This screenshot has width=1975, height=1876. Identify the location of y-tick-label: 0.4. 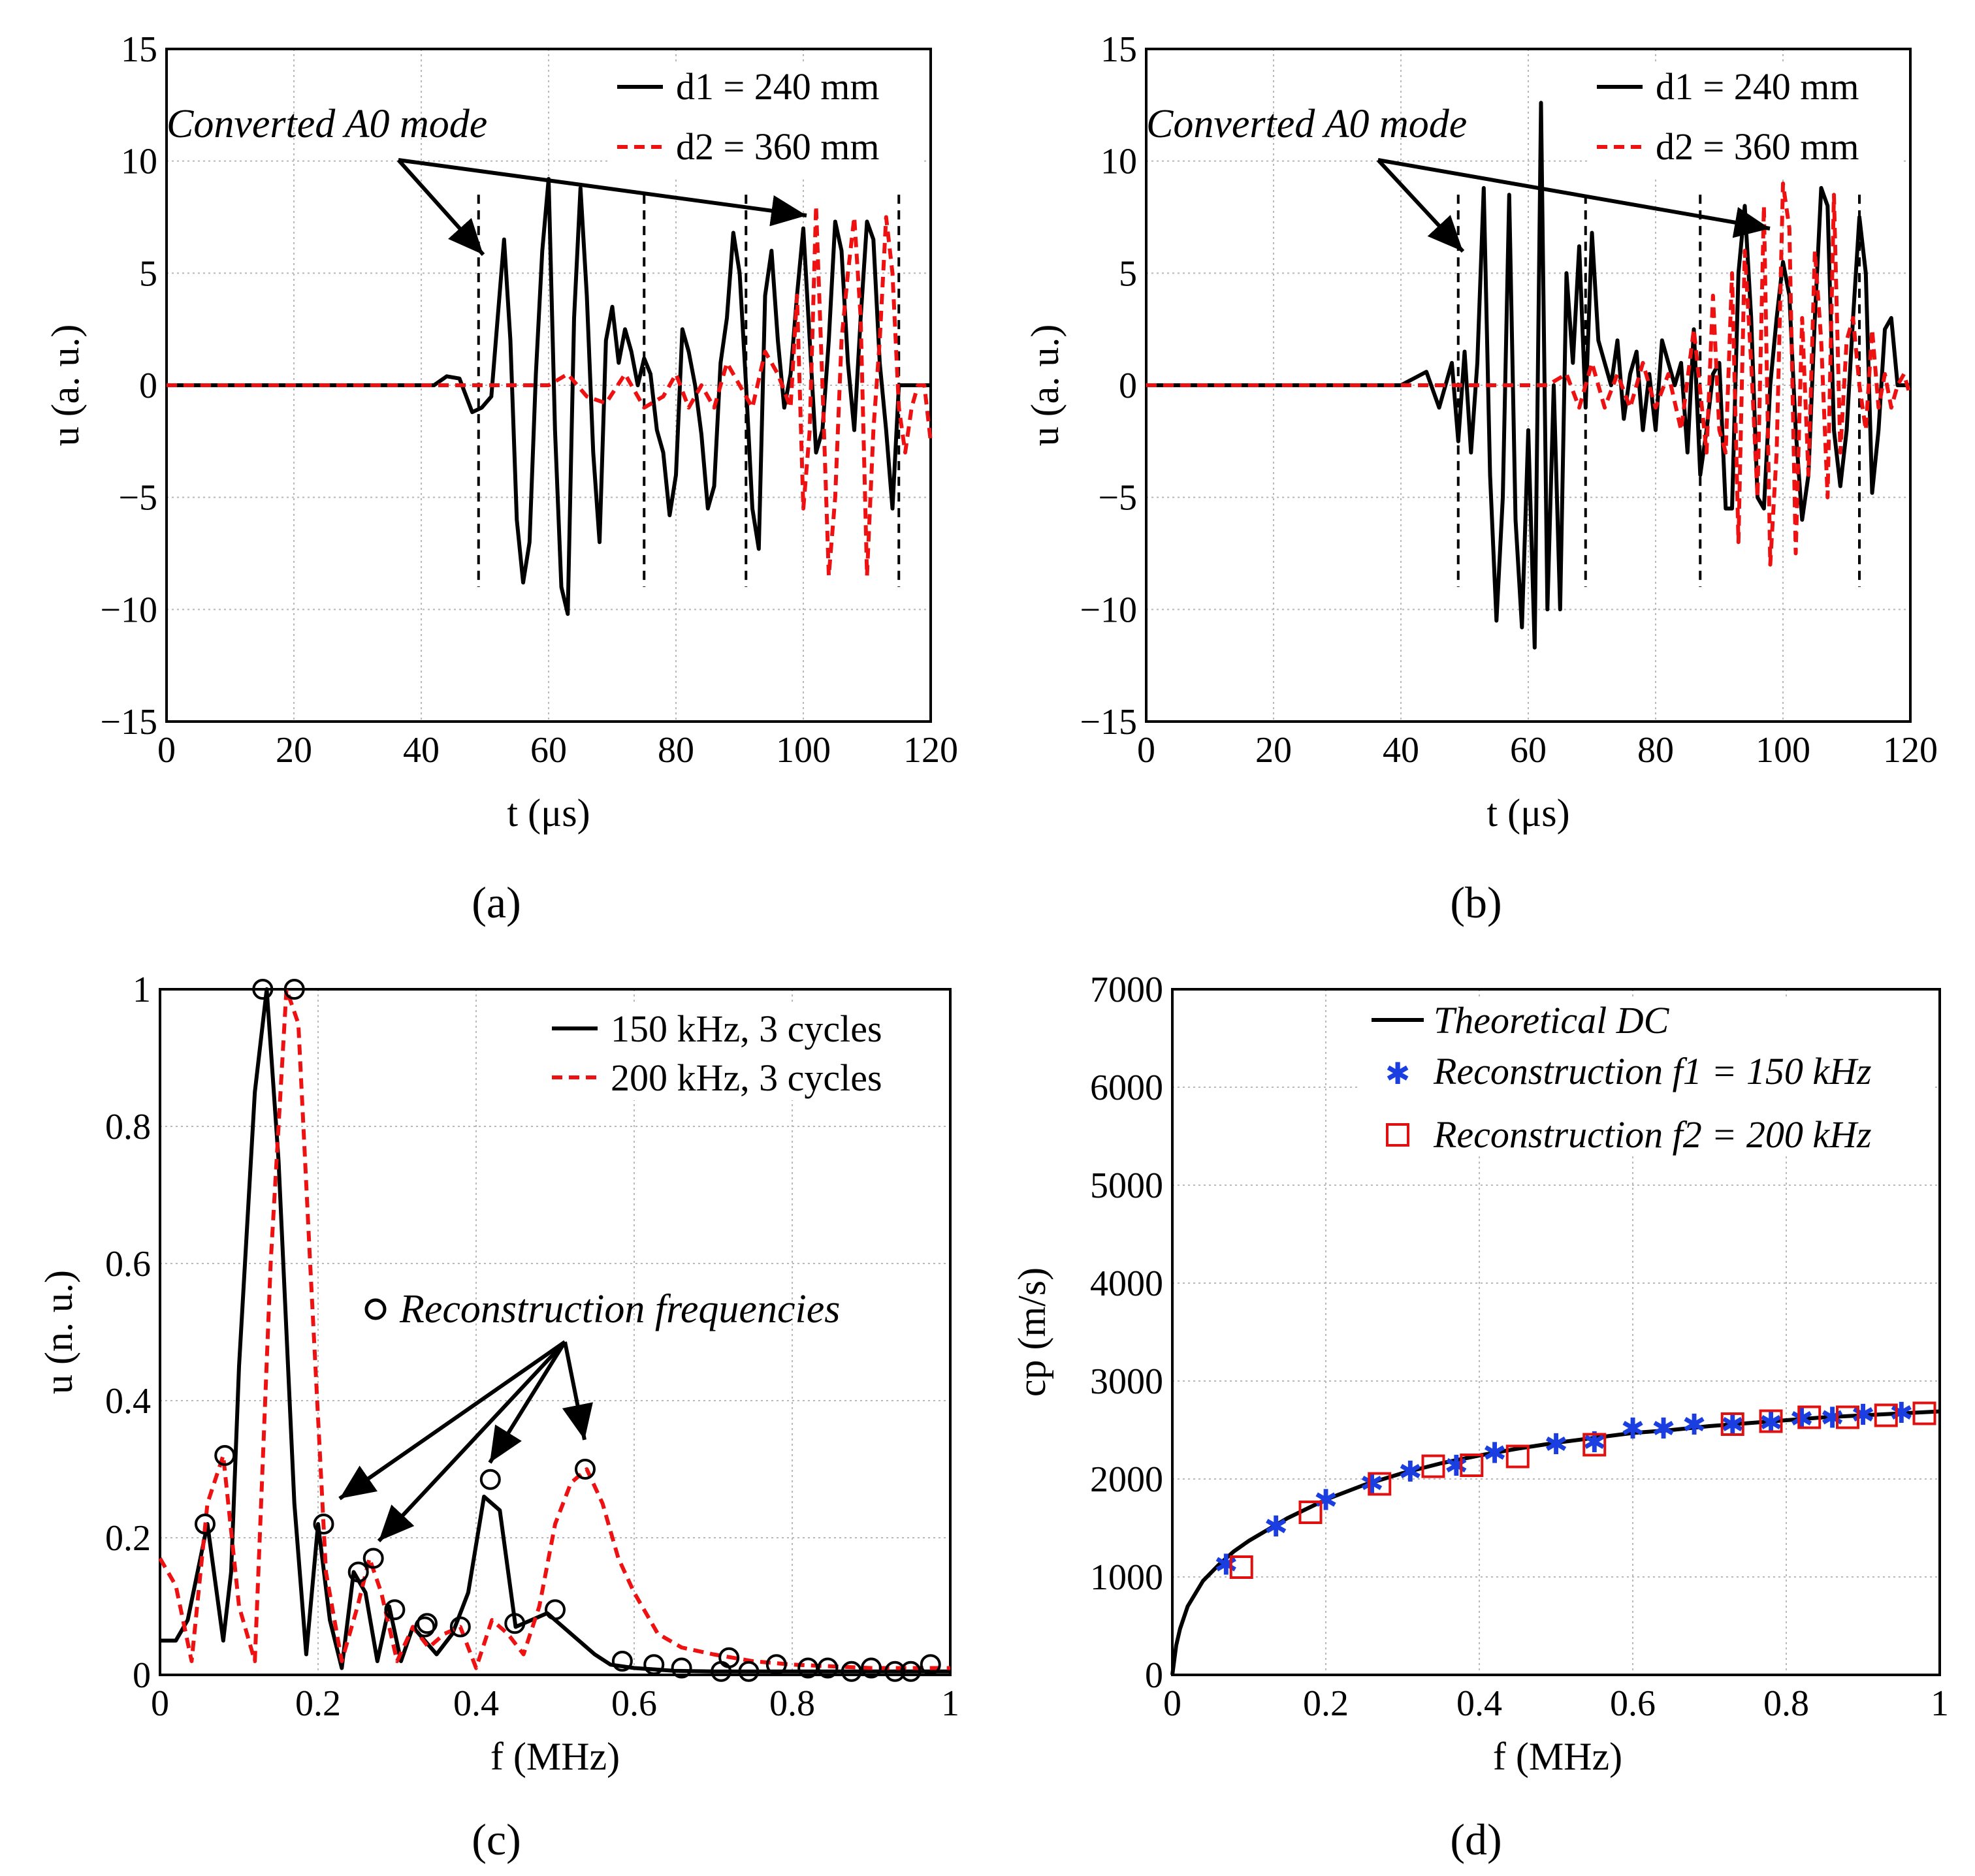
(128, 1401).